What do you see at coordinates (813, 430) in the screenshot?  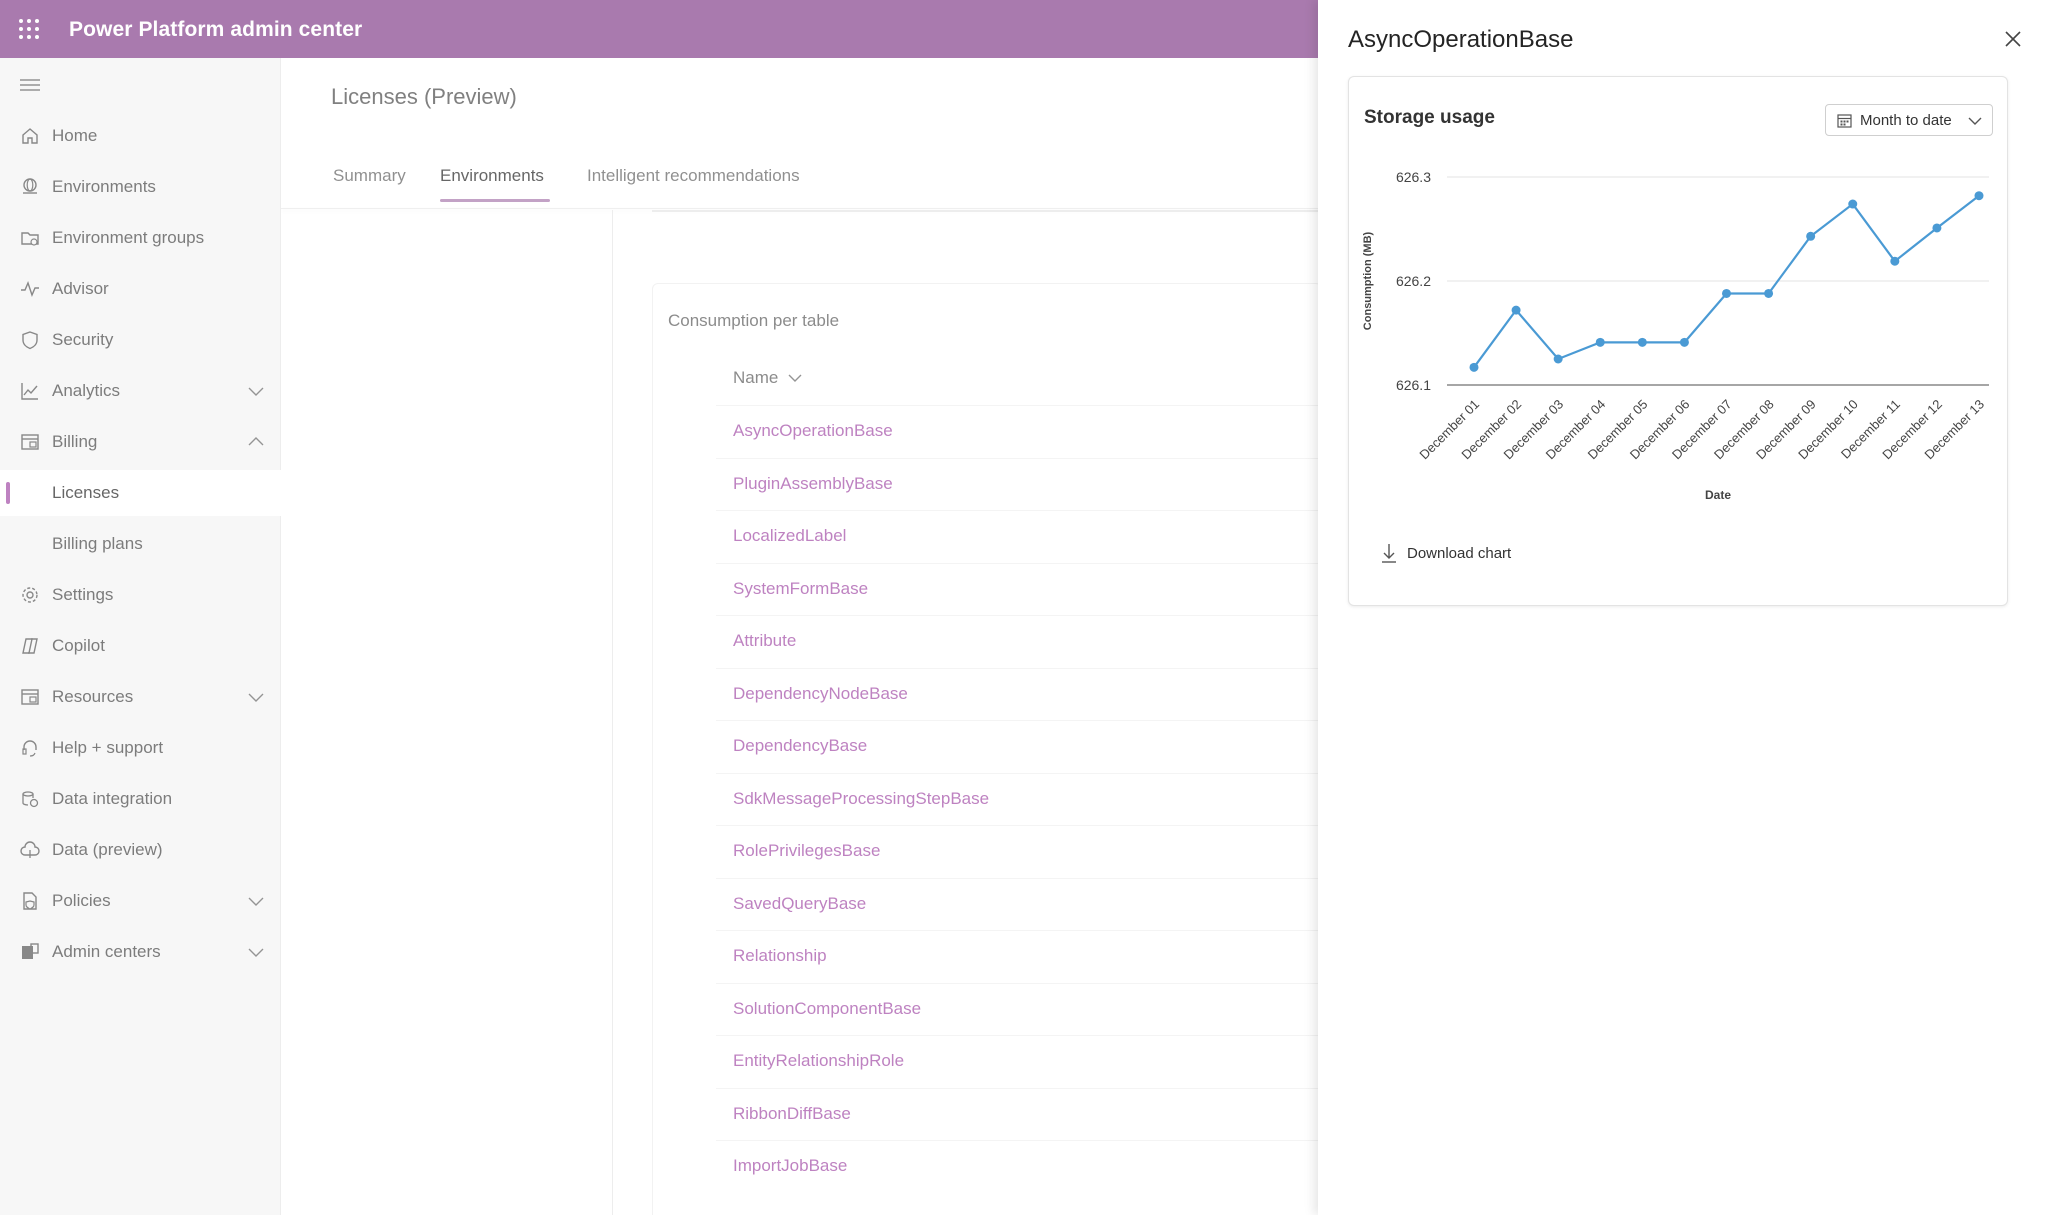 I see `table-name-link: AsyncOperationBase` at bounding box center [813, 430].